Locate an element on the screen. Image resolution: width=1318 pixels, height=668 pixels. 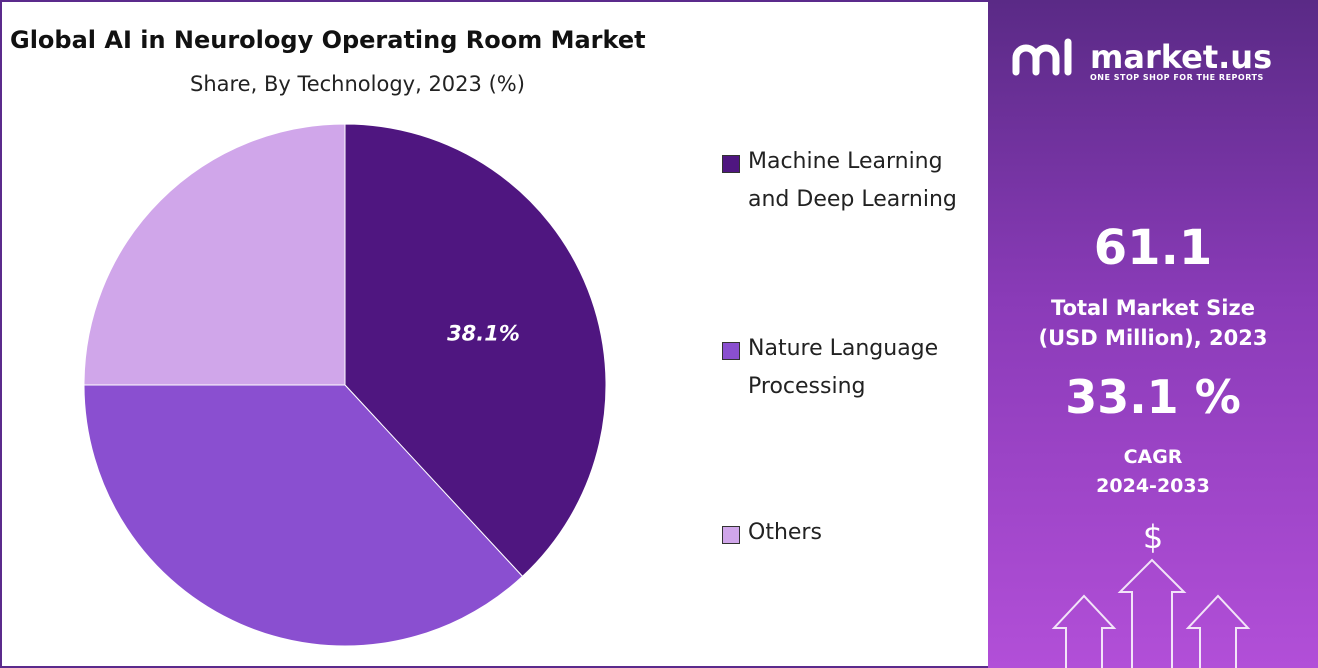
brand-logo is located at coordinates (1042, 57).